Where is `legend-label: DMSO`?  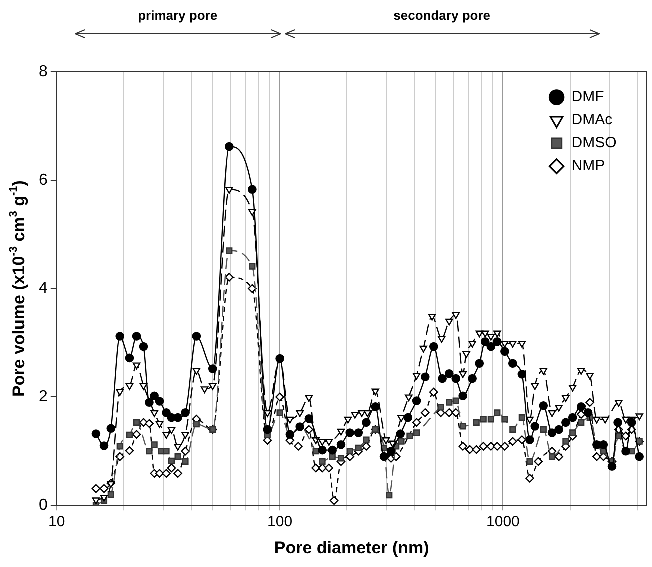 legend-label: DMSO is located at coordinates (594, 143).